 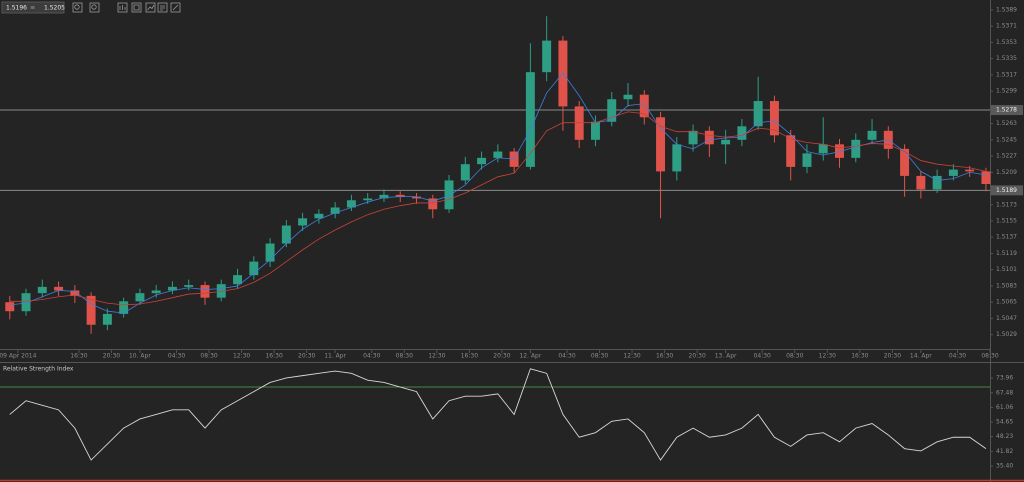 What do you see at coordinates (1006, 204) in the screenshot?
I see `y-tick-label: 1.5173` at bounding box center [1006, 204].